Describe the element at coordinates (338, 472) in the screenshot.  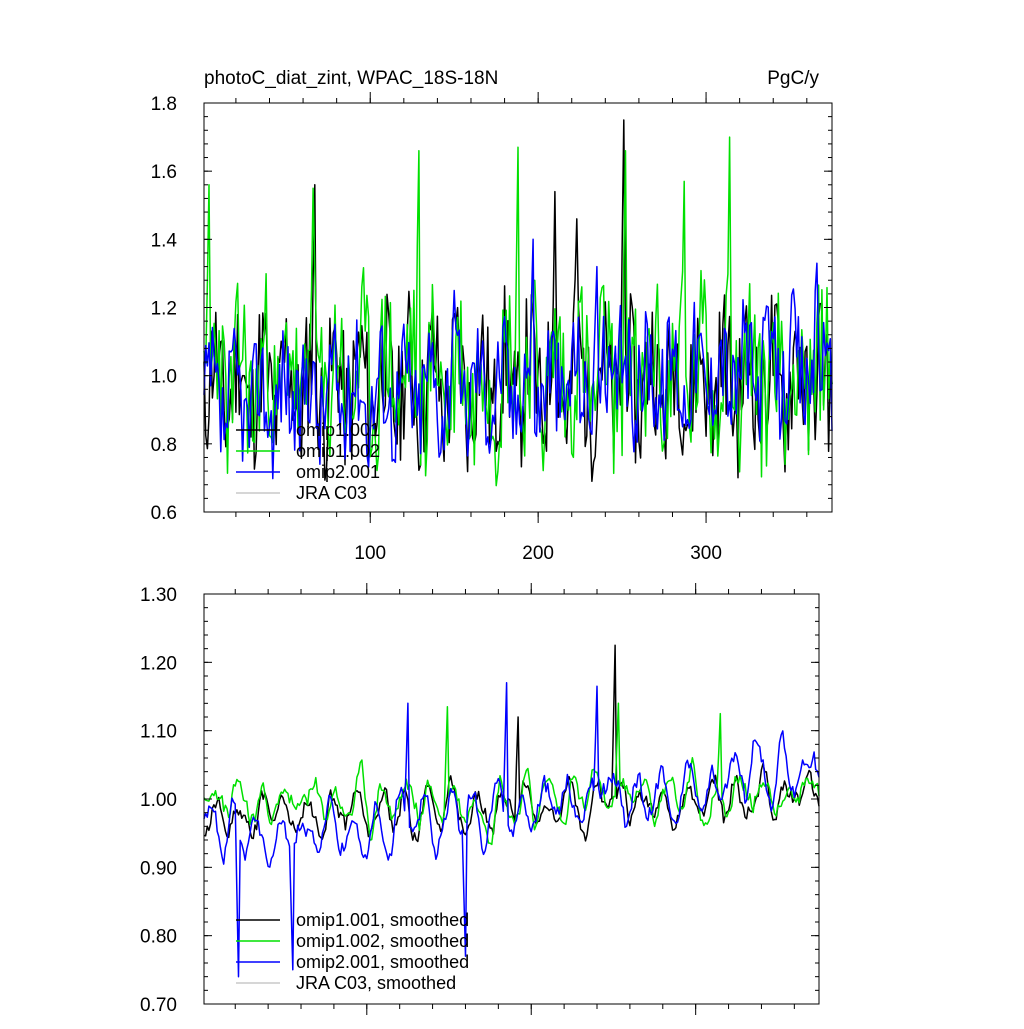
I see `legend-label-0-2: omip2.001` at that location.